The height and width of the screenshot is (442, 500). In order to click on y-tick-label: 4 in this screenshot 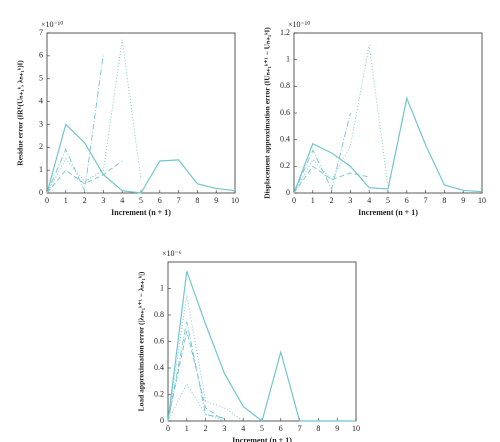, I will do `click(41, 100)`.